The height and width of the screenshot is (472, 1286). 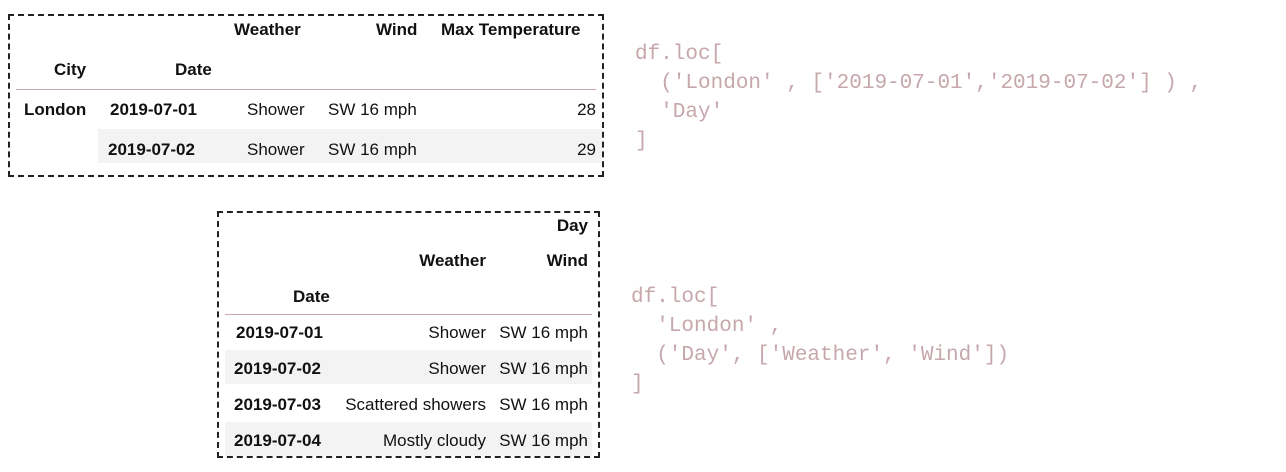 What do you see at coordinates (434, 440) in the screenshot?
I see `cell-weather: Mostly cloudy` at bounding box center [434, 440].